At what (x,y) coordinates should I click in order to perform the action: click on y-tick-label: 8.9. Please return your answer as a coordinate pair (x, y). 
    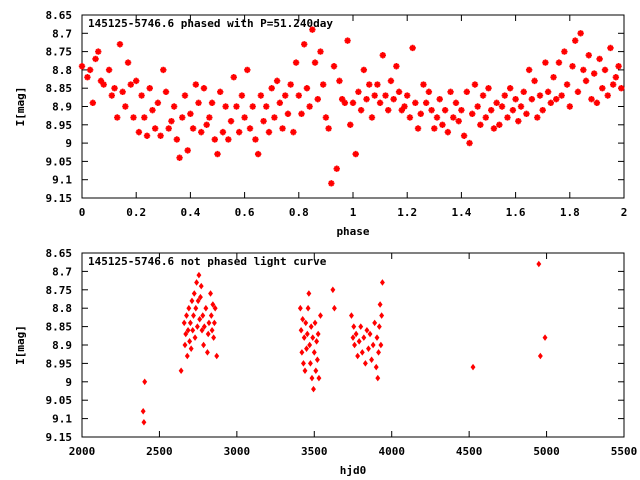
    Looking at the image, I should click on (62, 345).